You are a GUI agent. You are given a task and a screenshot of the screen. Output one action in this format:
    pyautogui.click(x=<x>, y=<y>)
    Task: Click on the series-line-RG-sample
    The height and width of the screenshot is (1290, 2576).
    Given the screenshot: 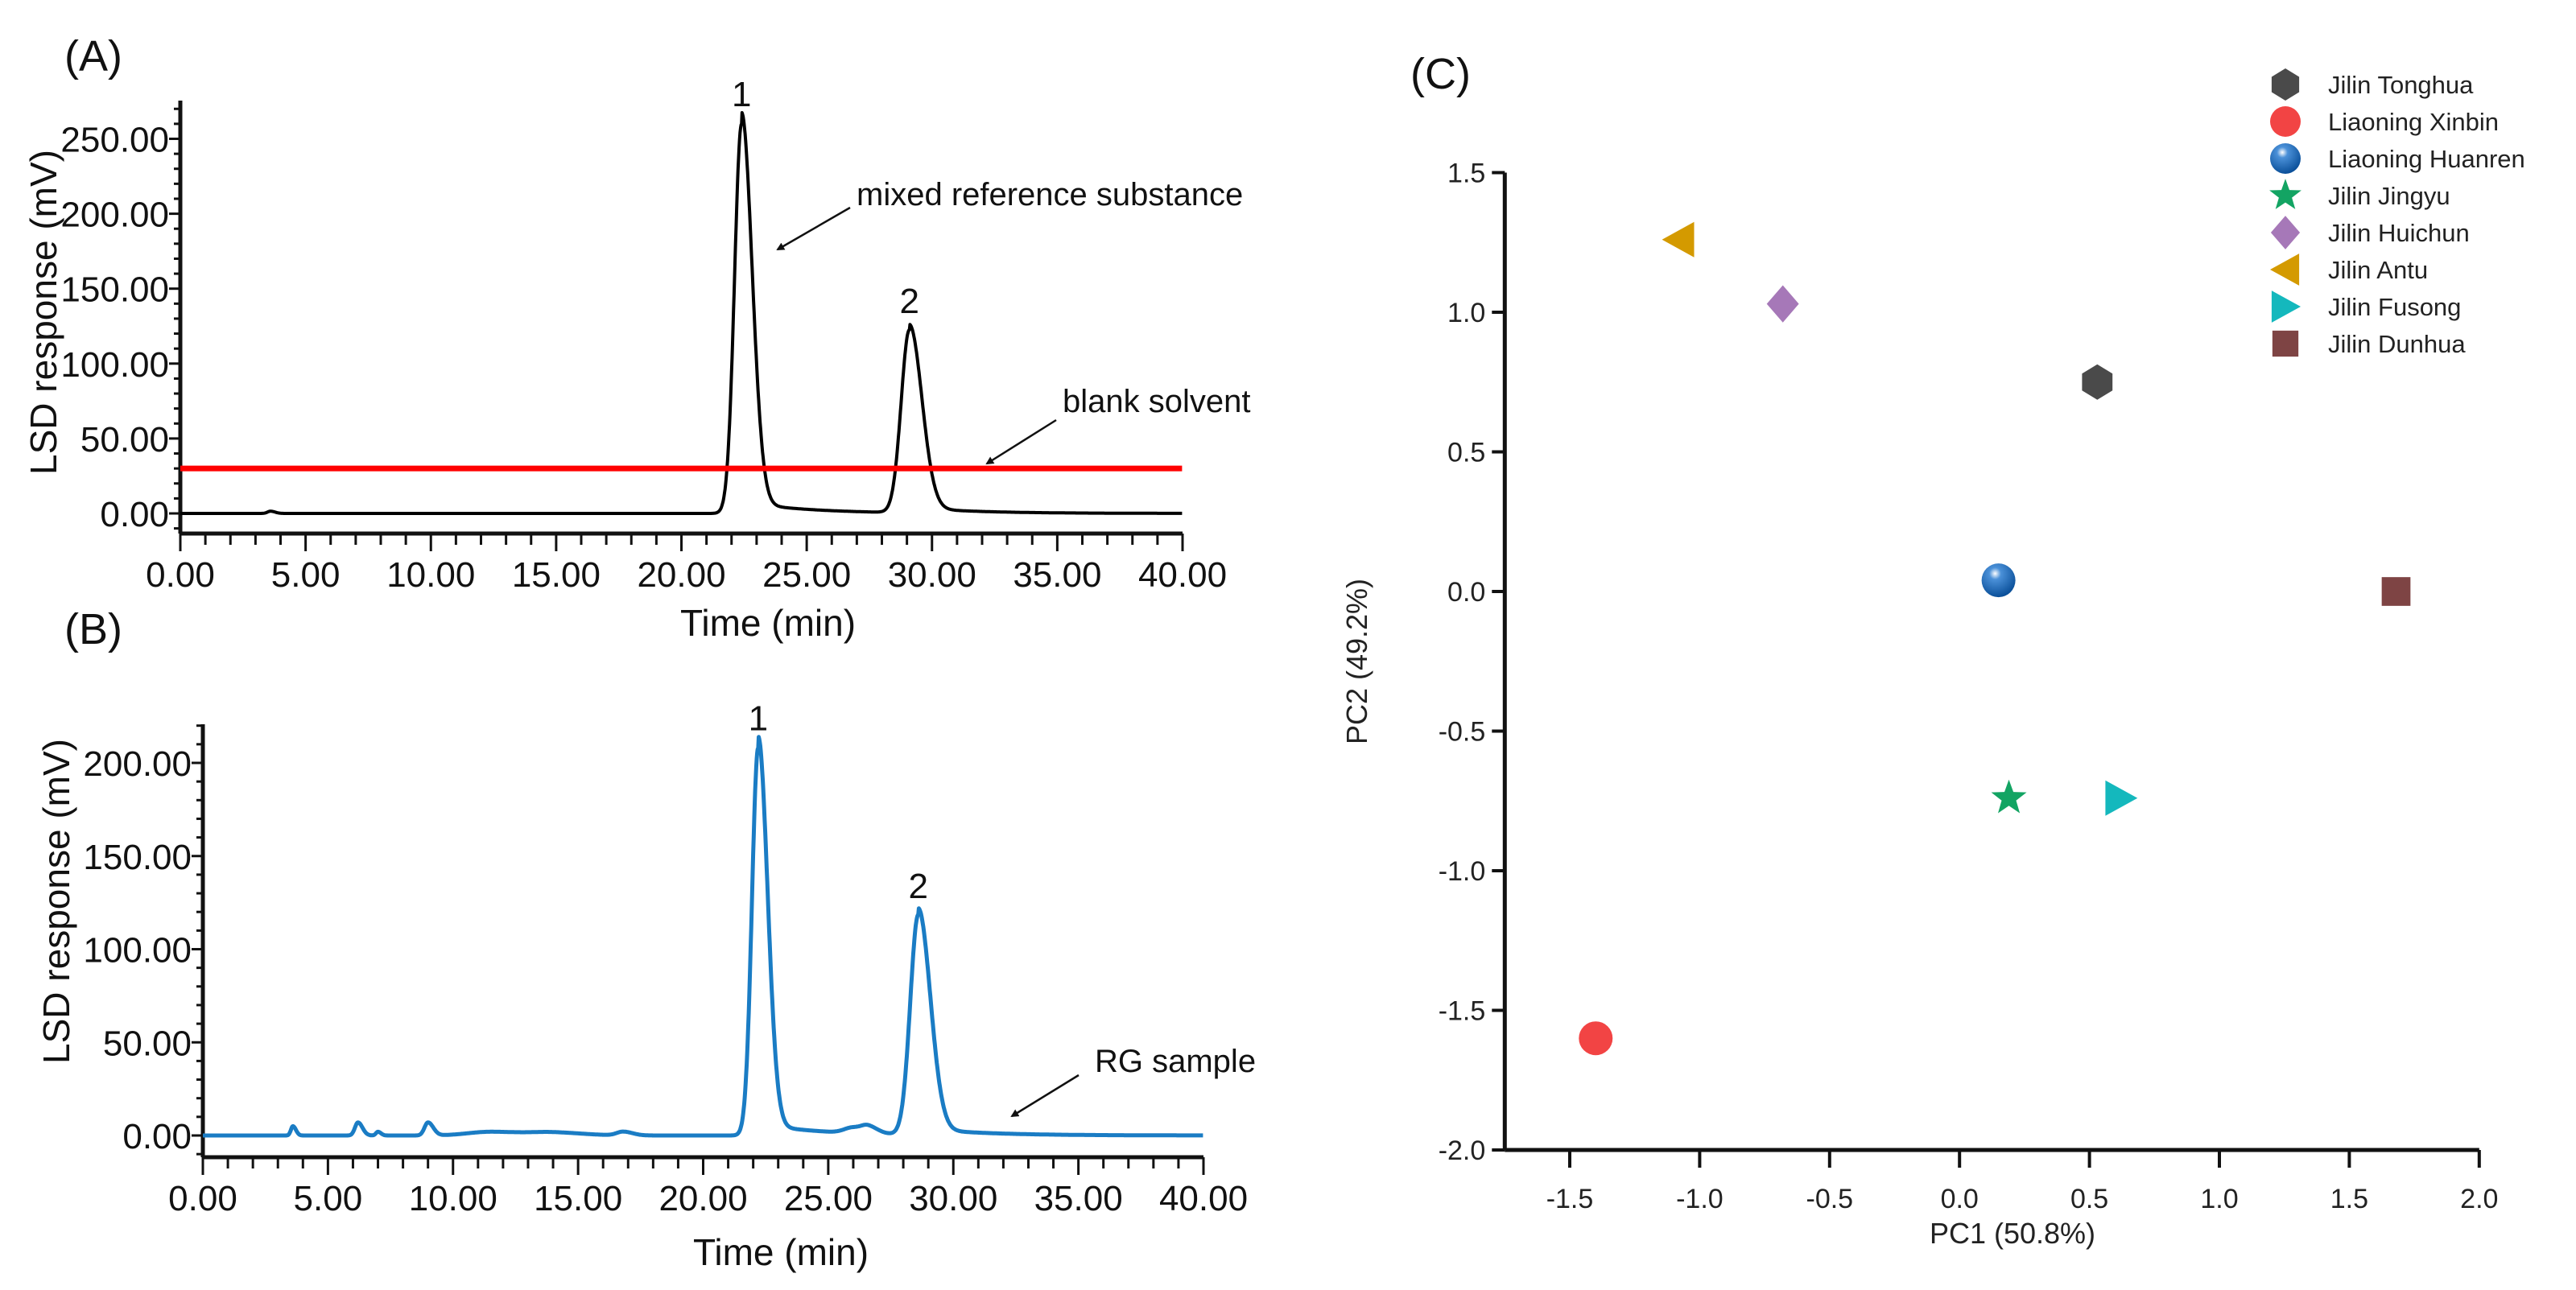 What is the action you would take?
    pyautogui.click(x=703, y=937)
    